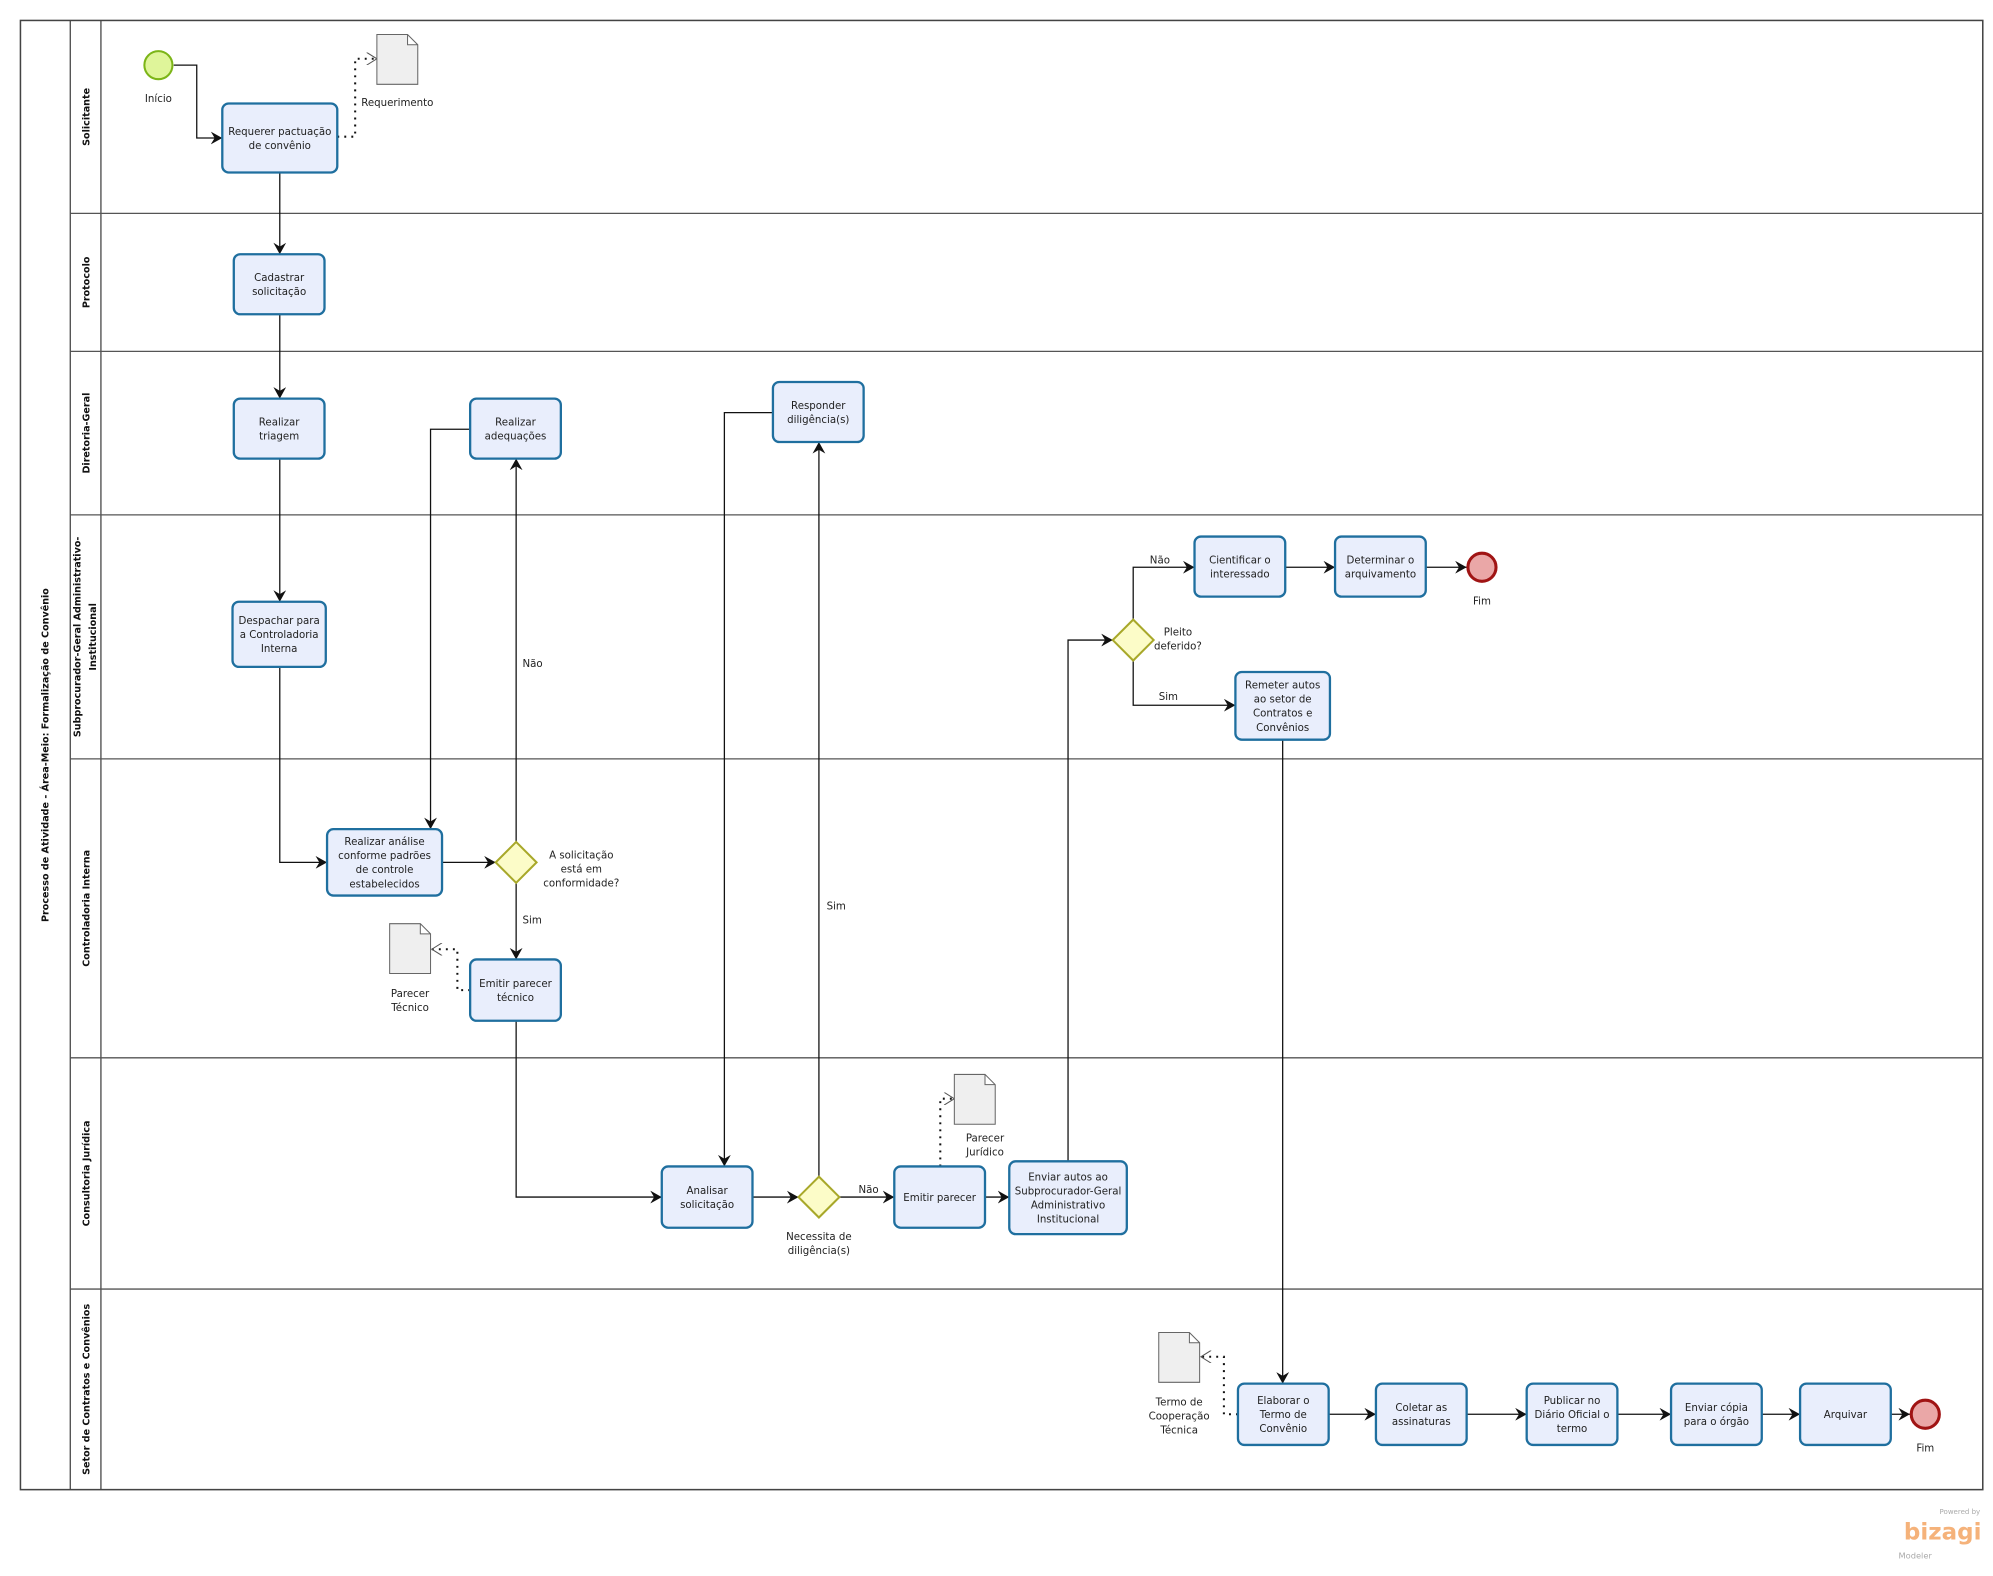 The image size is (1993, 1576). I want to click on task-label: interessado, so click(1240, 574).